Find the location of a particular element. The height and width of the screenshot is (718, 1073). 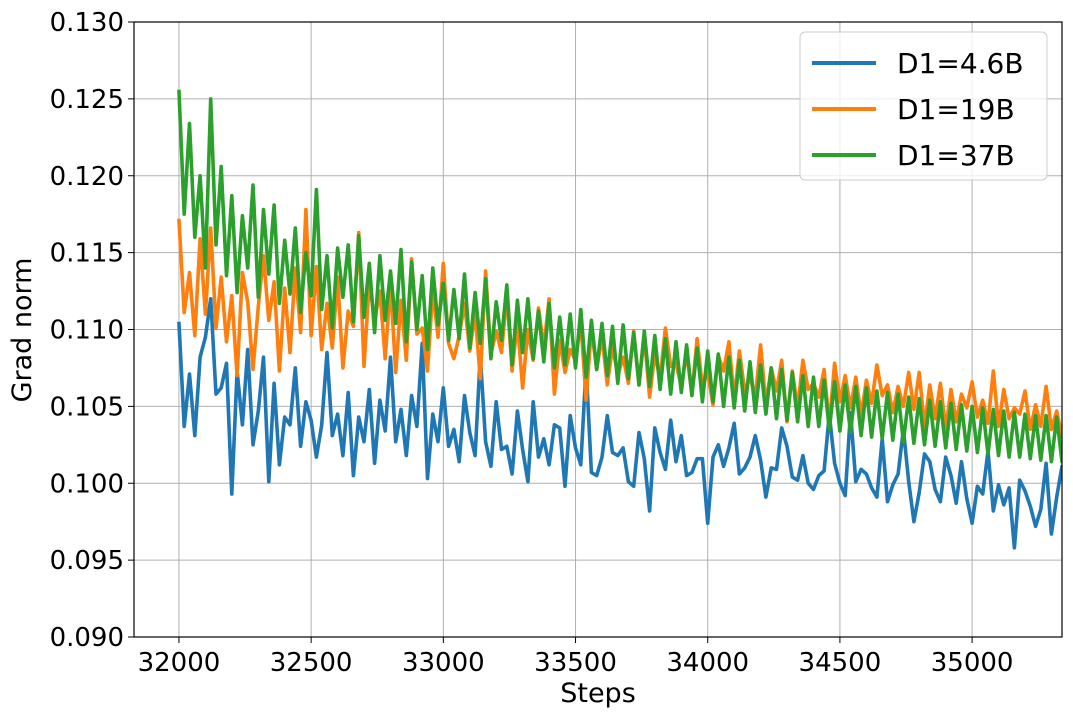

x-tick-label: 33000 is located at coordinates (443, 663).